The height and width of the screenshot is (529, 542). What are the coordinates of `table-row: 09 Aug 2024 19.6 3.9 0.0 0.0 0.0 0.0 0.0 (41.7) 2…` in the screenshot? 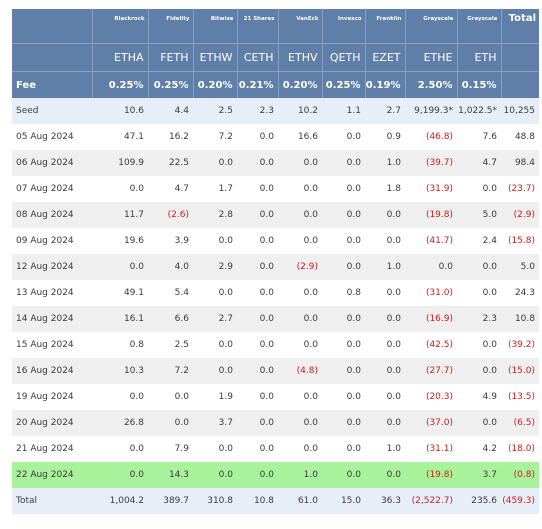 It's located at (275, 241).